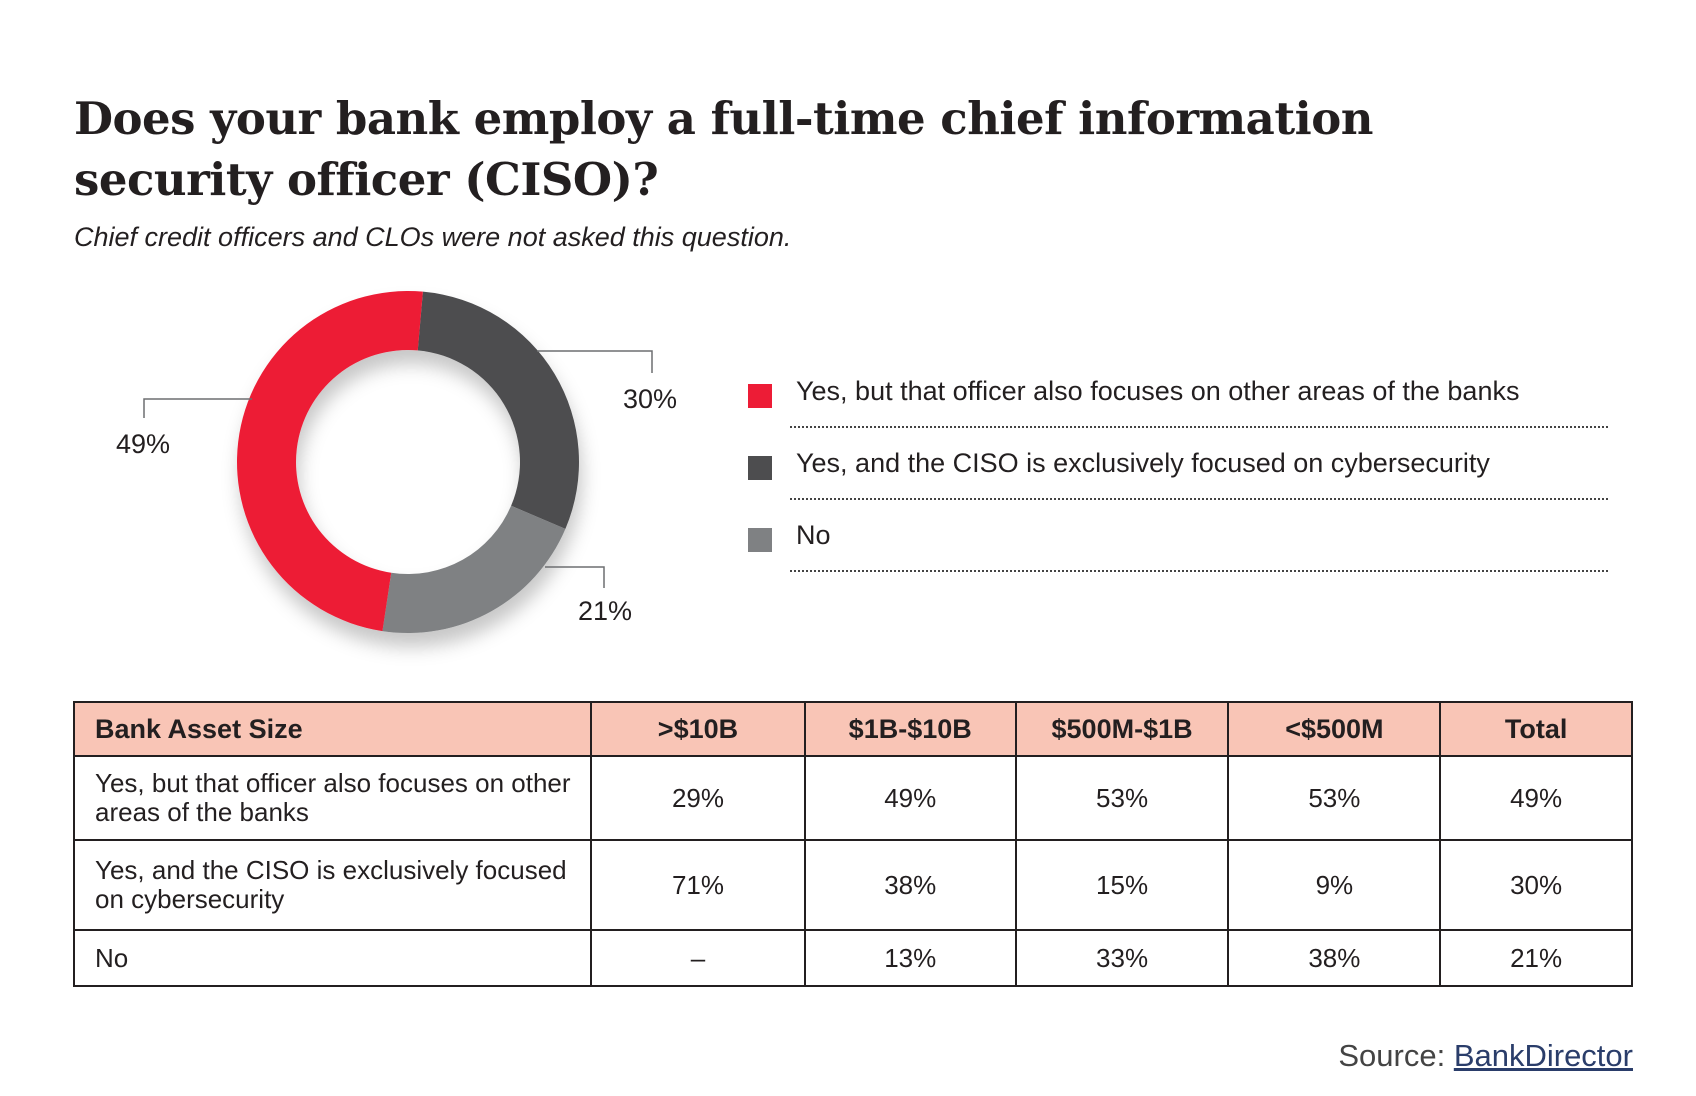 This screenshot has width=1696, height=1096. What do you see at coordinates (760, 468) in the screenshot?
I see `legend-swatch-yes-exclusive` at bounding box center [760, 468].